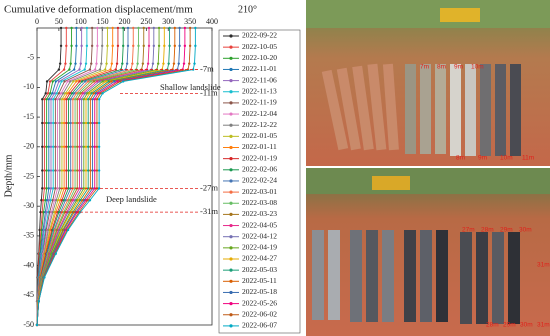 This screenshot has height=336, width=550. What do you see at coordinates (543, 325) in the screenshot?
I see `photo-label: 31m` at bounding box center [543, 325].